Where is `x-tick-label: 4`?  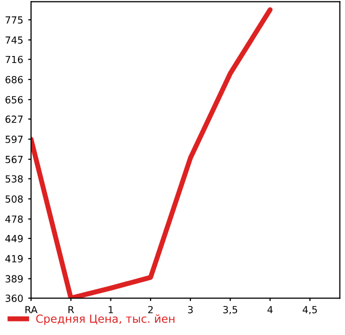 x-tick-label: 4 is located at coordinates (270, 310).